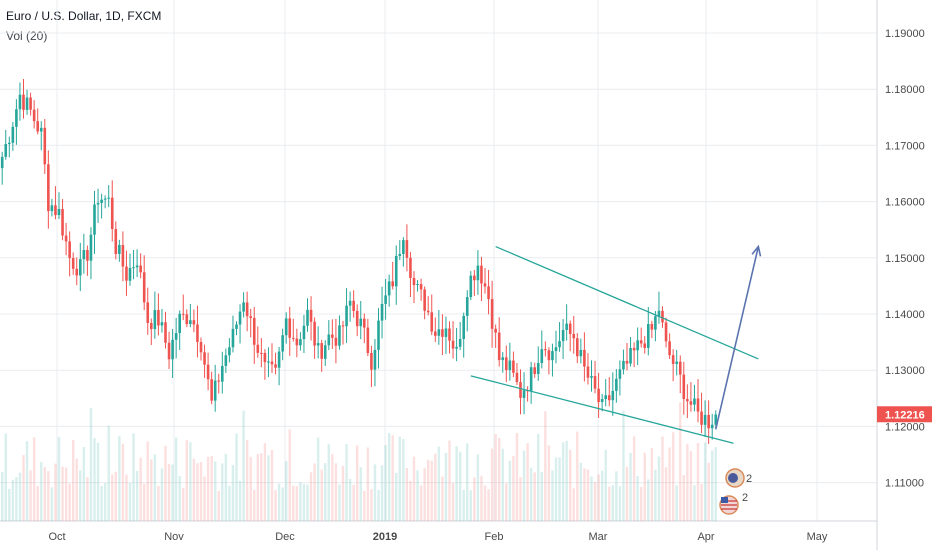 This screenshot has height=550, width=932. I want to click on event-count: 2, so click(745, 498).